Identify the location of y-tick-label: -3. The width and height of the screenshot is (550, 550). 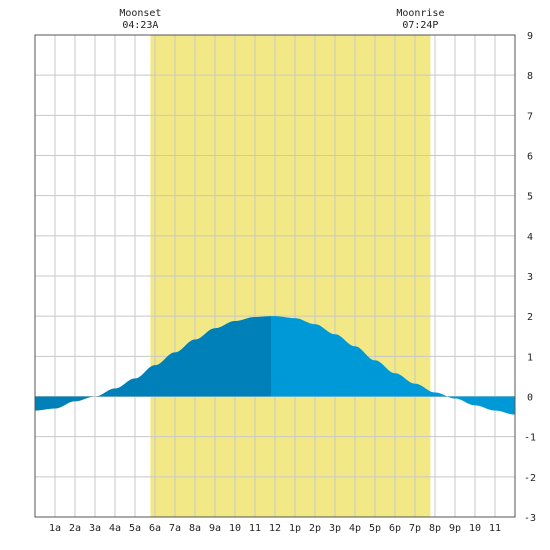
(530, 518).